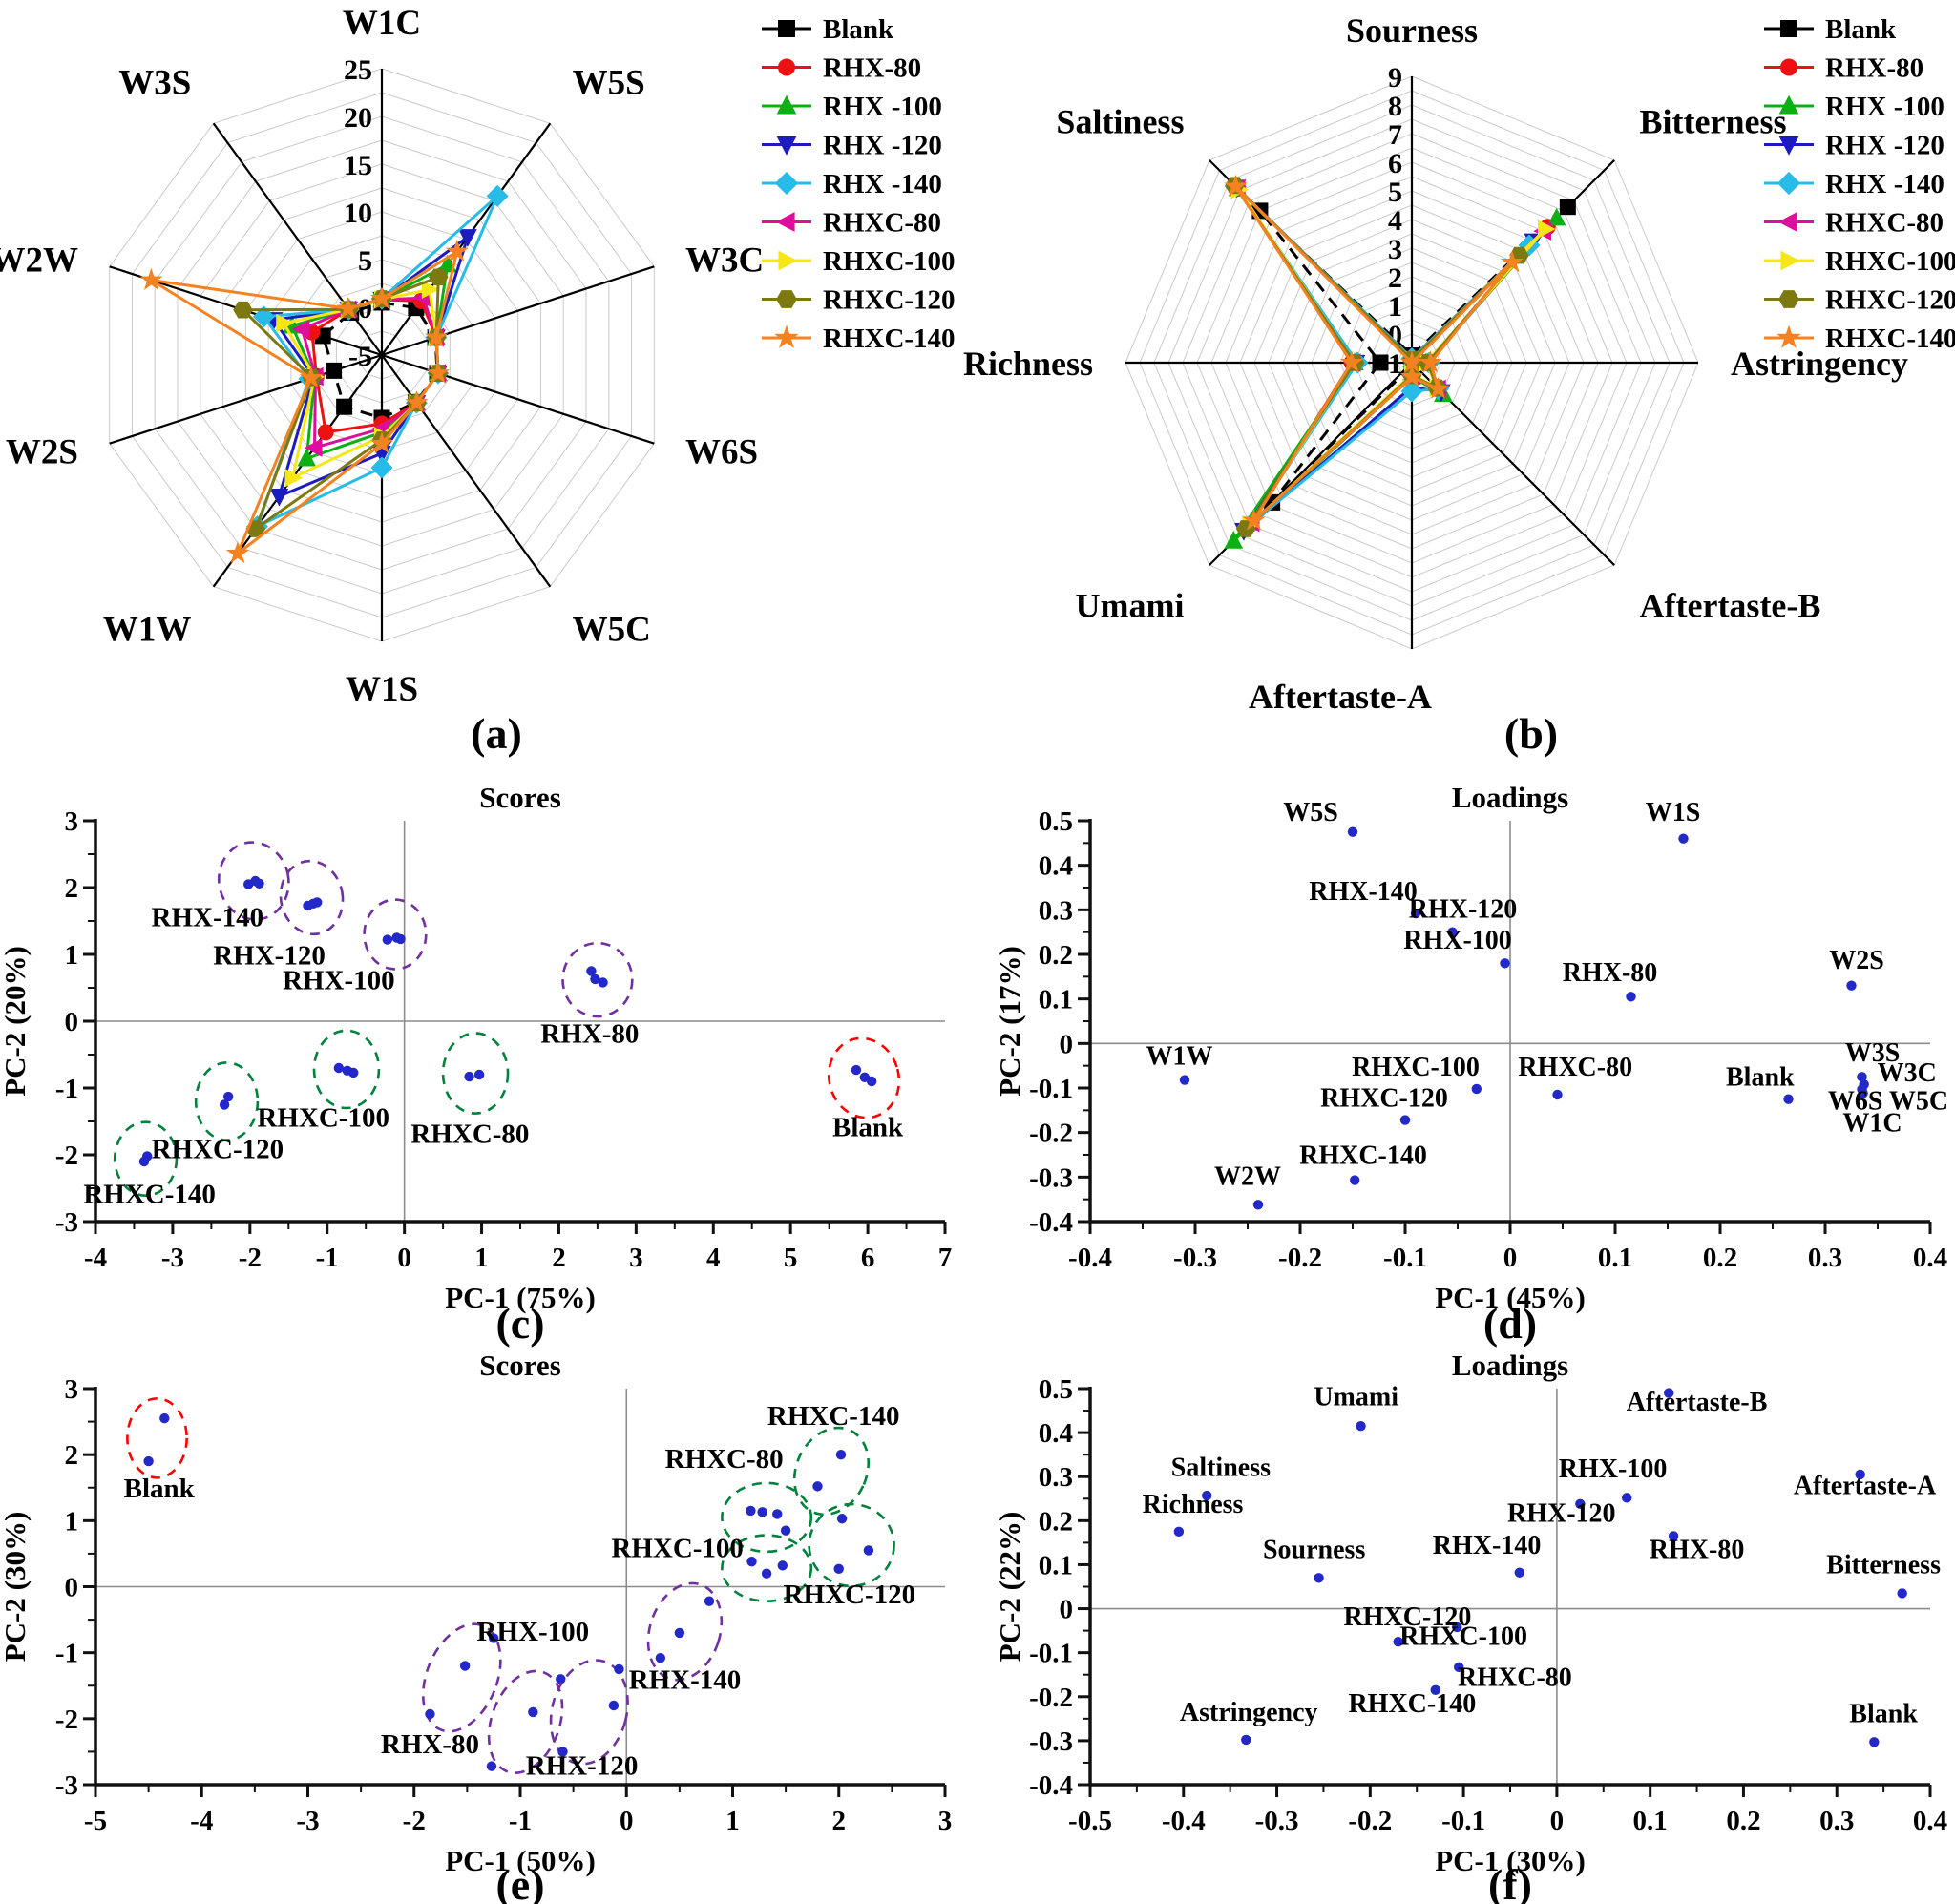 The height and width of the screenshot is (1904, 1955). What do you see at coordinates (1090, 1821) in the screenshot?
I see `svg-text: -0.5` at bounding box center [1090, 1821].